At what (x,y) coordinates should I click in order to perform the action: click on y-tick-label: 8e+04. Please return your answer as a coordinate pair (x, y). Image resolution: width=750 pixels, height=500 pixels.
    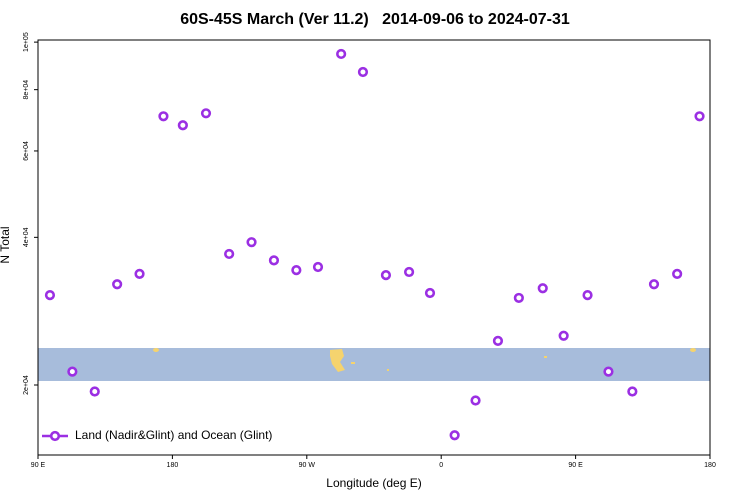
    Looking at the image, I should click on (26, 90).